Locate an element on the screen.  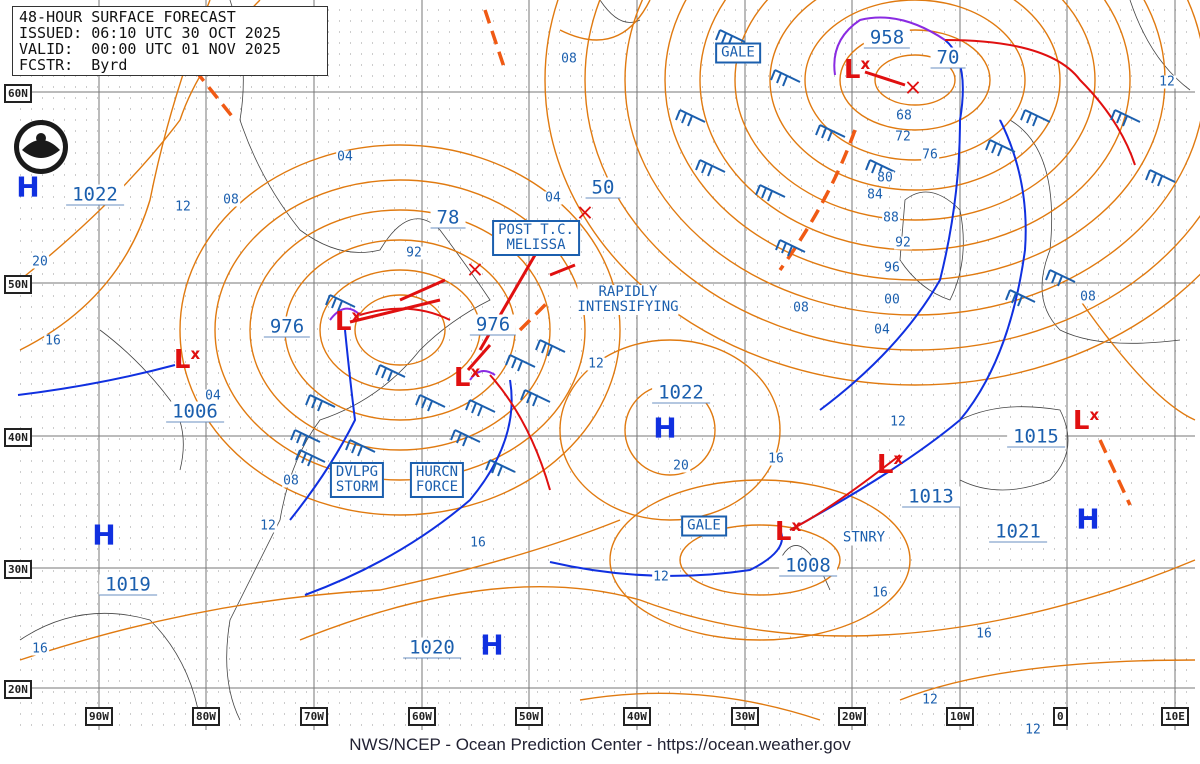
pressure-value: 50 is located at coordinates (603, 188).